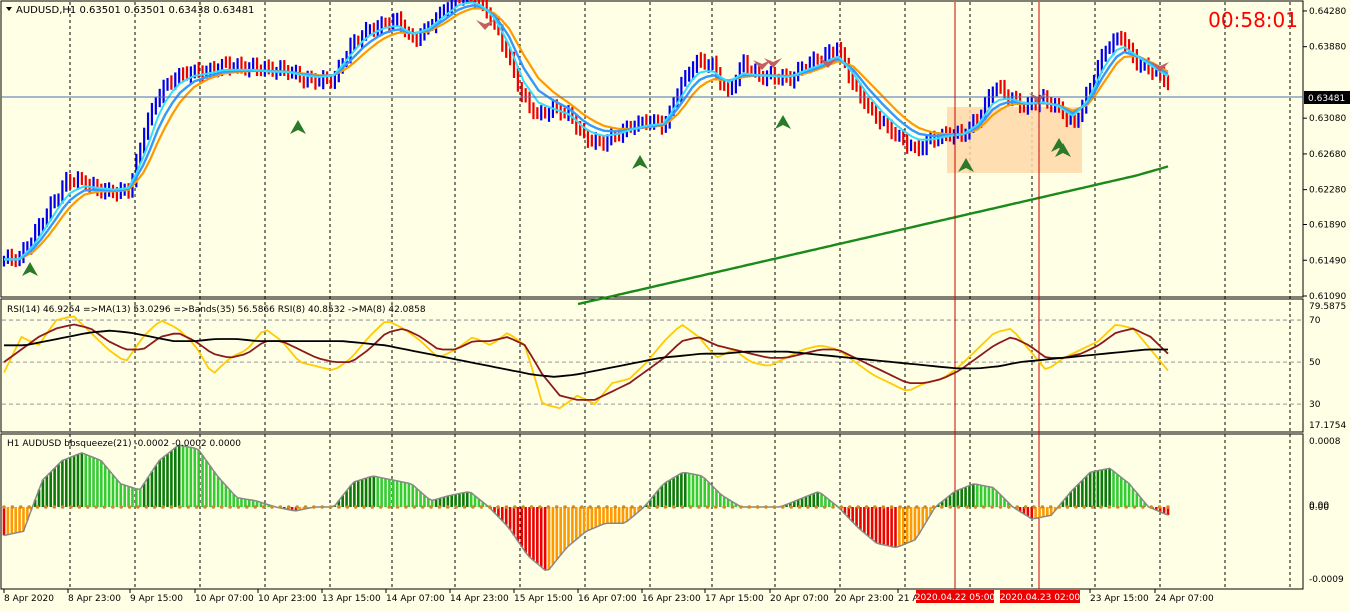  I want to click on time-label: 16 Apr 07:00, so click(607, 599).